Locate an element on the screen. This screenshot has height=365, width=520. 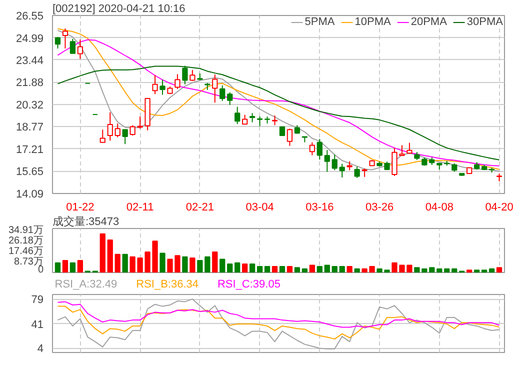
y-tick-label: 18.77 is located at coordinates (30, 128).